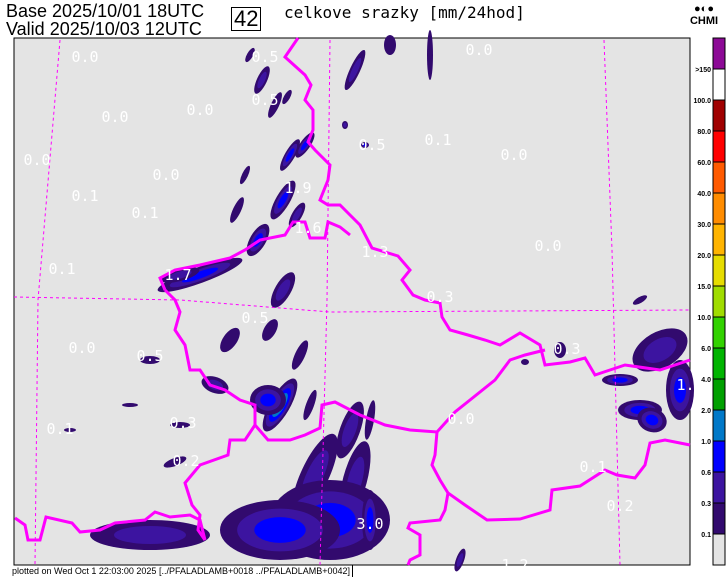 The height and width of the screenshot is (578, 728). I want to click on legend-label: 60.0, so click(704, 163).